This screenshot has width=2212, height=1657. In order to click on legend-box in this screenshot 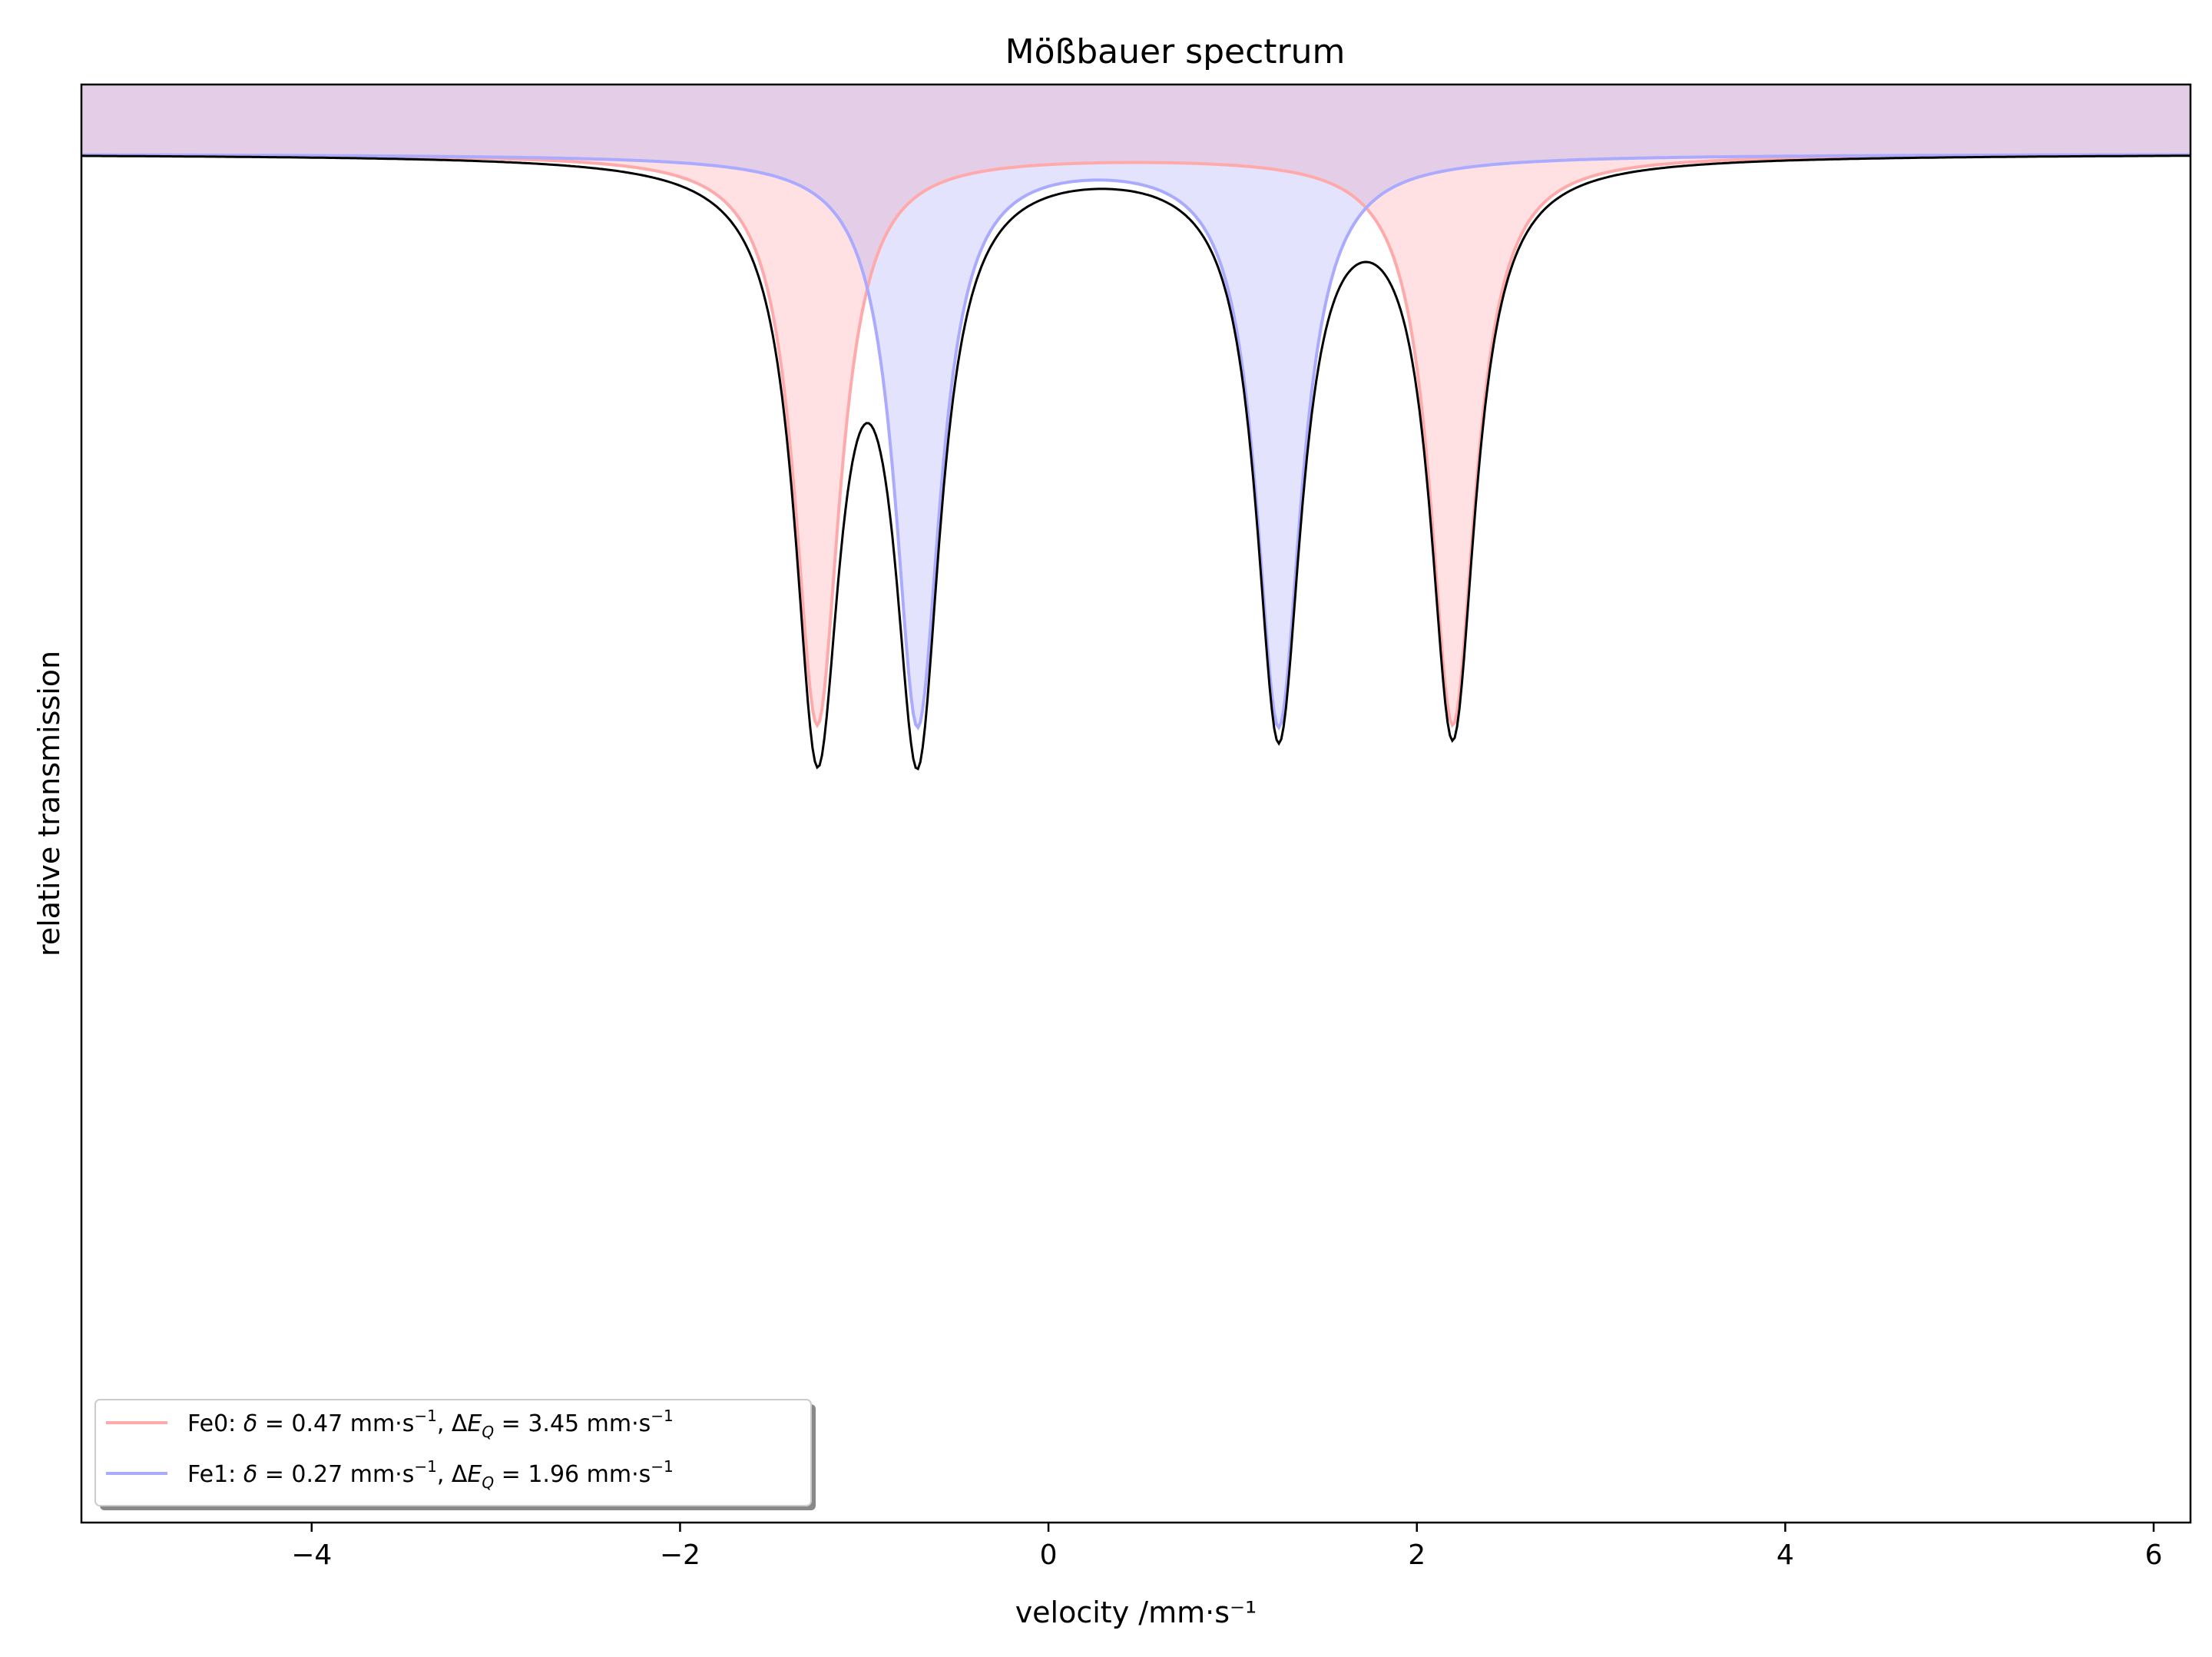, I will do `click(453, 1452)`.